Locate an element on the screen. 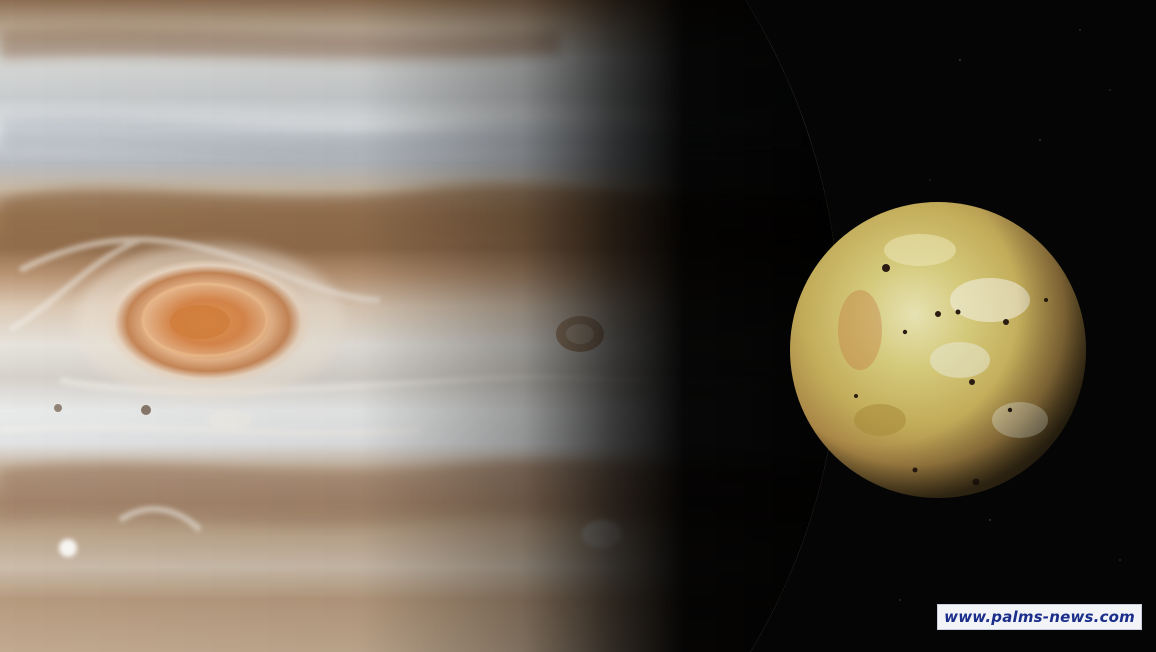 Image resolution: width=1156 pixels, height=652 pixels. watermark-label: www.palms-news.com is located at coordinates (1039, 617).